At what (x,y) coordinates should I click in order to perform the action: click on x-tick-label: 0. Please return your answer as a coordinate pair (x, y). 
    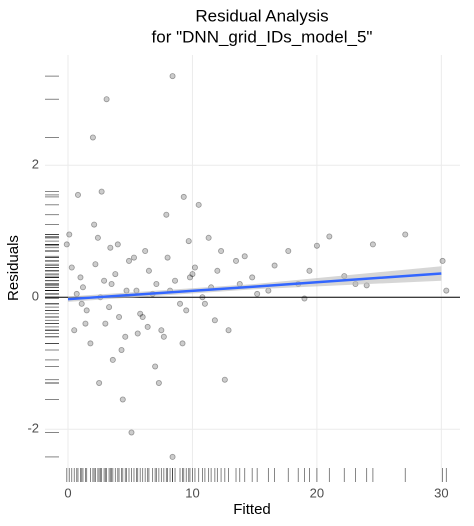
    Looking at the image, I should click on (67, 492).